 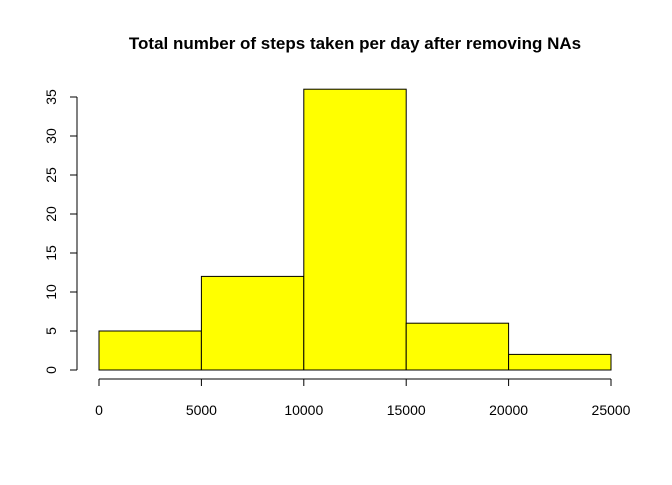 What do you see at coordinates (51, 214) in the screenshot?
I see `y-tick-label: 20` at bounding box center [51, 214].